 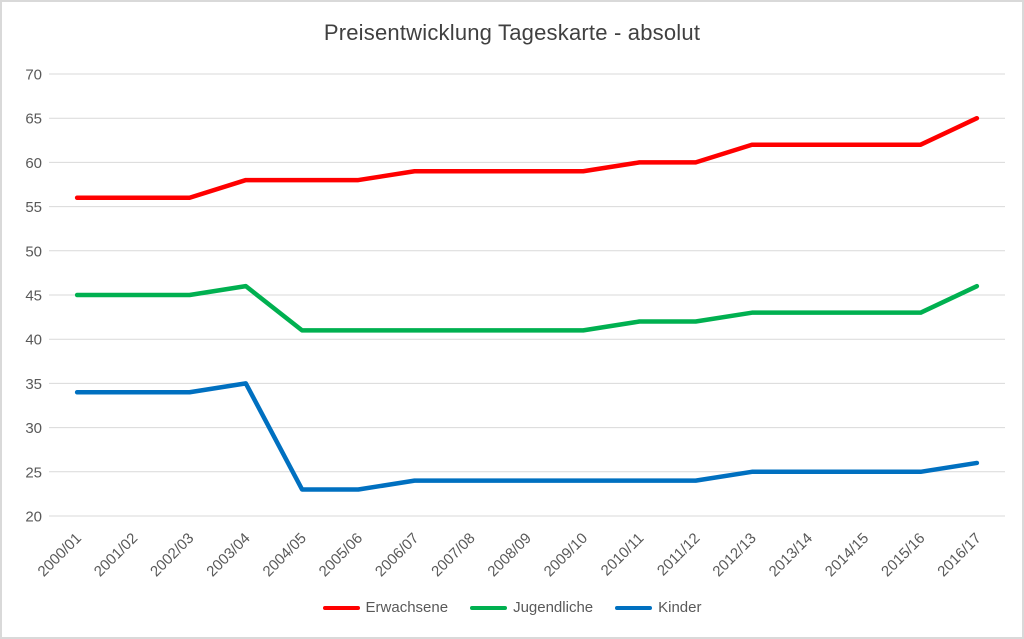 What do you see at coordinates (228, 555) in the screenshot?
I see `x-axis-label: 2003/04` at bounding box center [228, 555].